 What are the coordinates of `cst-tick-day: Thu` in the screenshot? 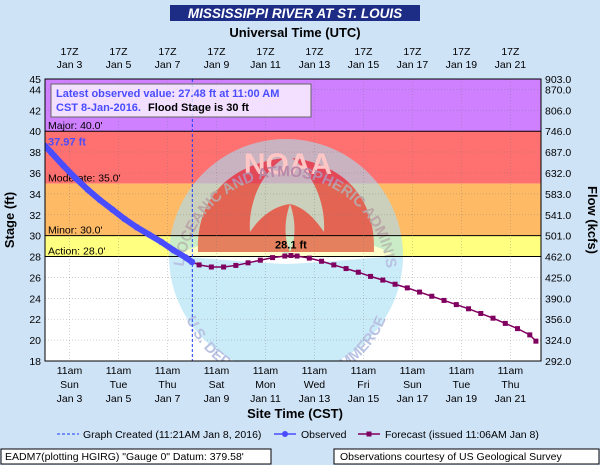 It's located at (510, 385).